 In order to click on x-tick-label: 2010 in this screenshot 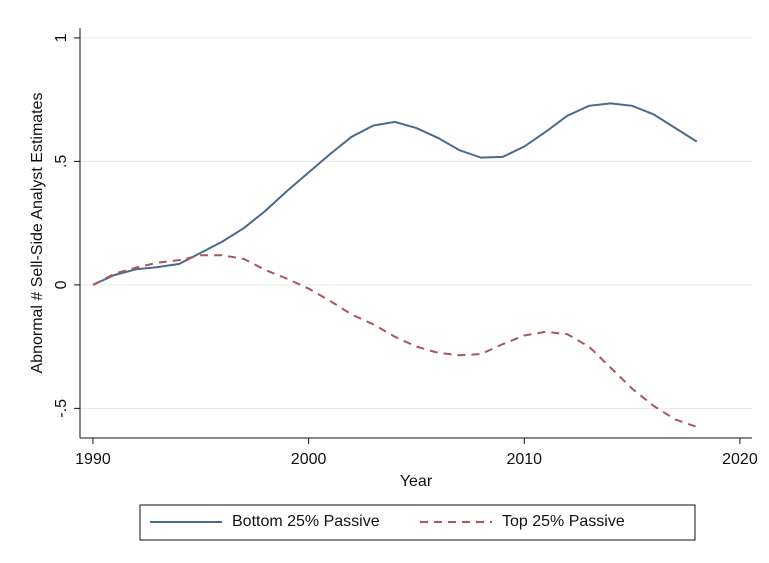, I will do `click(524, 459)`.